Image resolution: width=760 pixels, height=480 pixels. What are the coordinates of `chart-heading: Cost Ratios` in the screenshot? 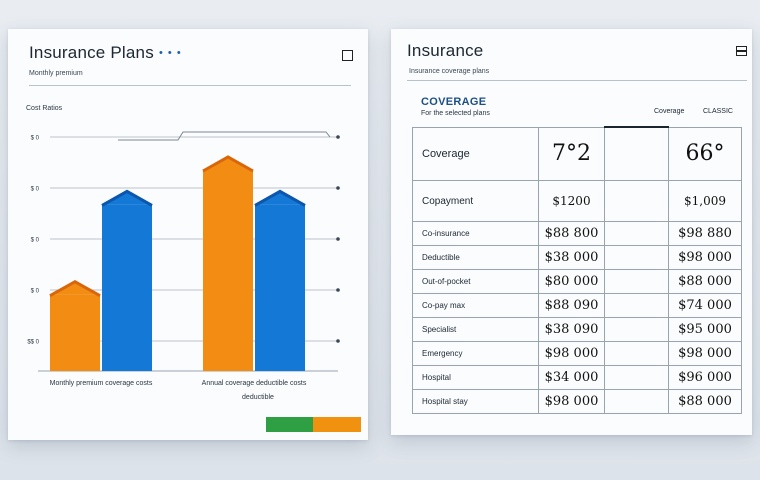 It's located at (44, 108).